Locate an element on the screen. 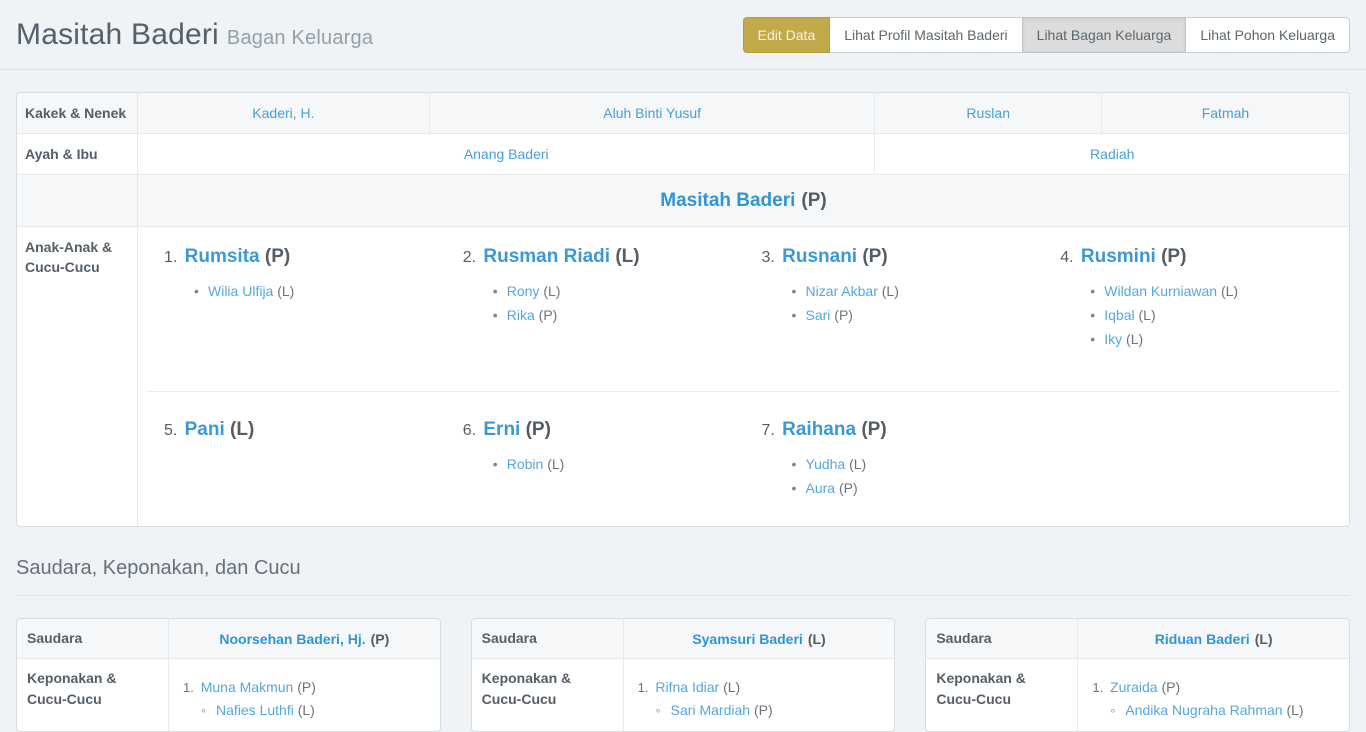 This screenshot has height=732, width=1366. grandchild-name-link: Yudha is located at coordinates (825, 464).